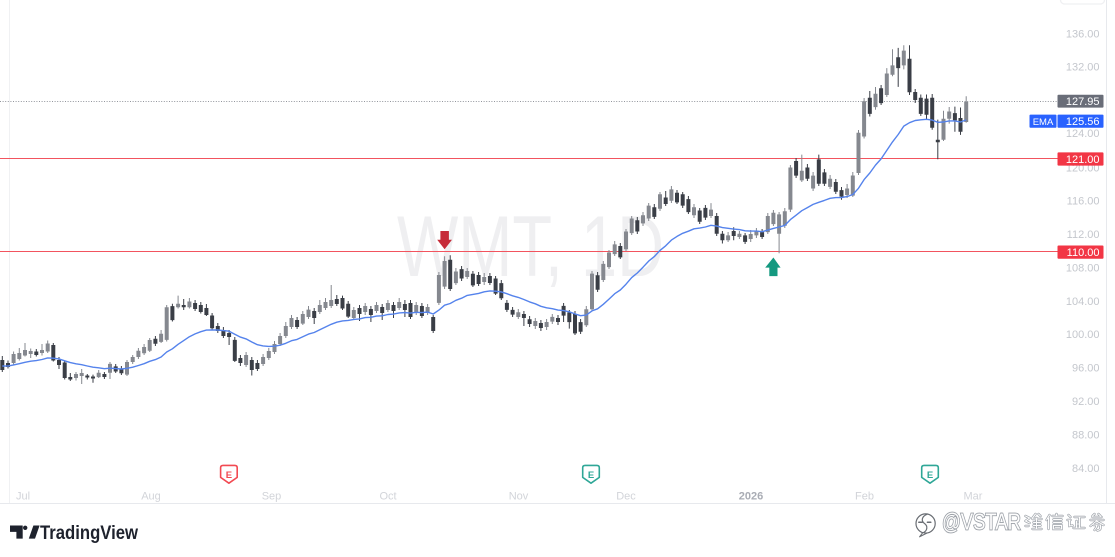  What do you see at coordinates (626, 497) in the screenshot?
I see `svg-text: Dec` at bounding box center [626, 497].